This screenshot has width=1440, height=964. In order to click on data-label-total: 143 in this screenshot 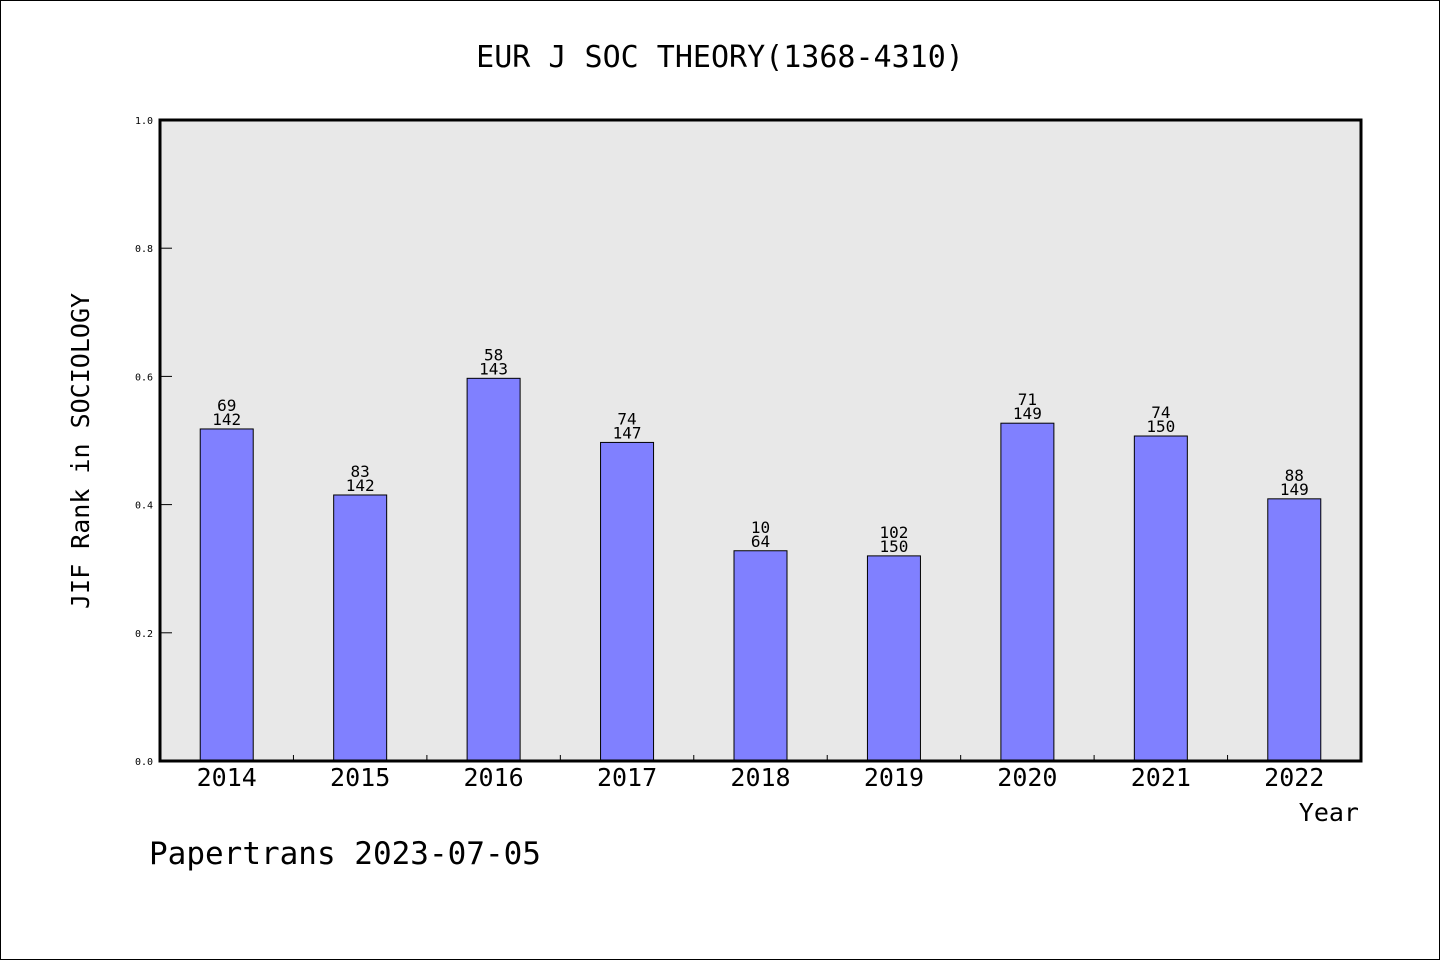, I will do `click(493, 368)`.